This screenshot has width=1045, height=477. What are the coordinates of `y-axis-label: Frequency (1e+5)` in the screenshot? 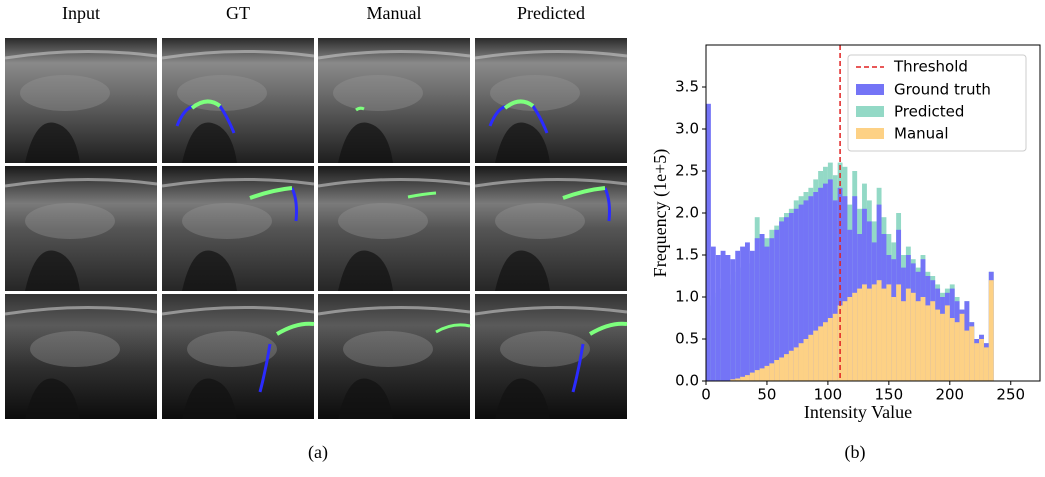 It's located at (660, 213).